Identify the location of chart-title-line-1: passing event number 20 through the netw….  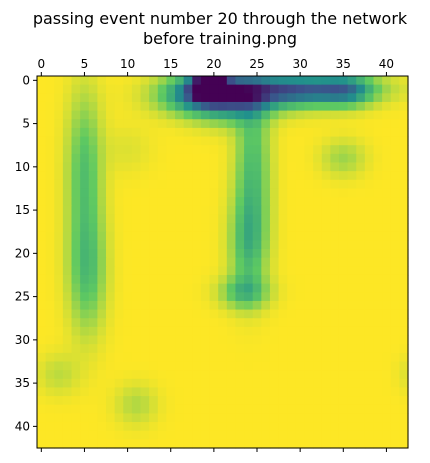
(220, 18).